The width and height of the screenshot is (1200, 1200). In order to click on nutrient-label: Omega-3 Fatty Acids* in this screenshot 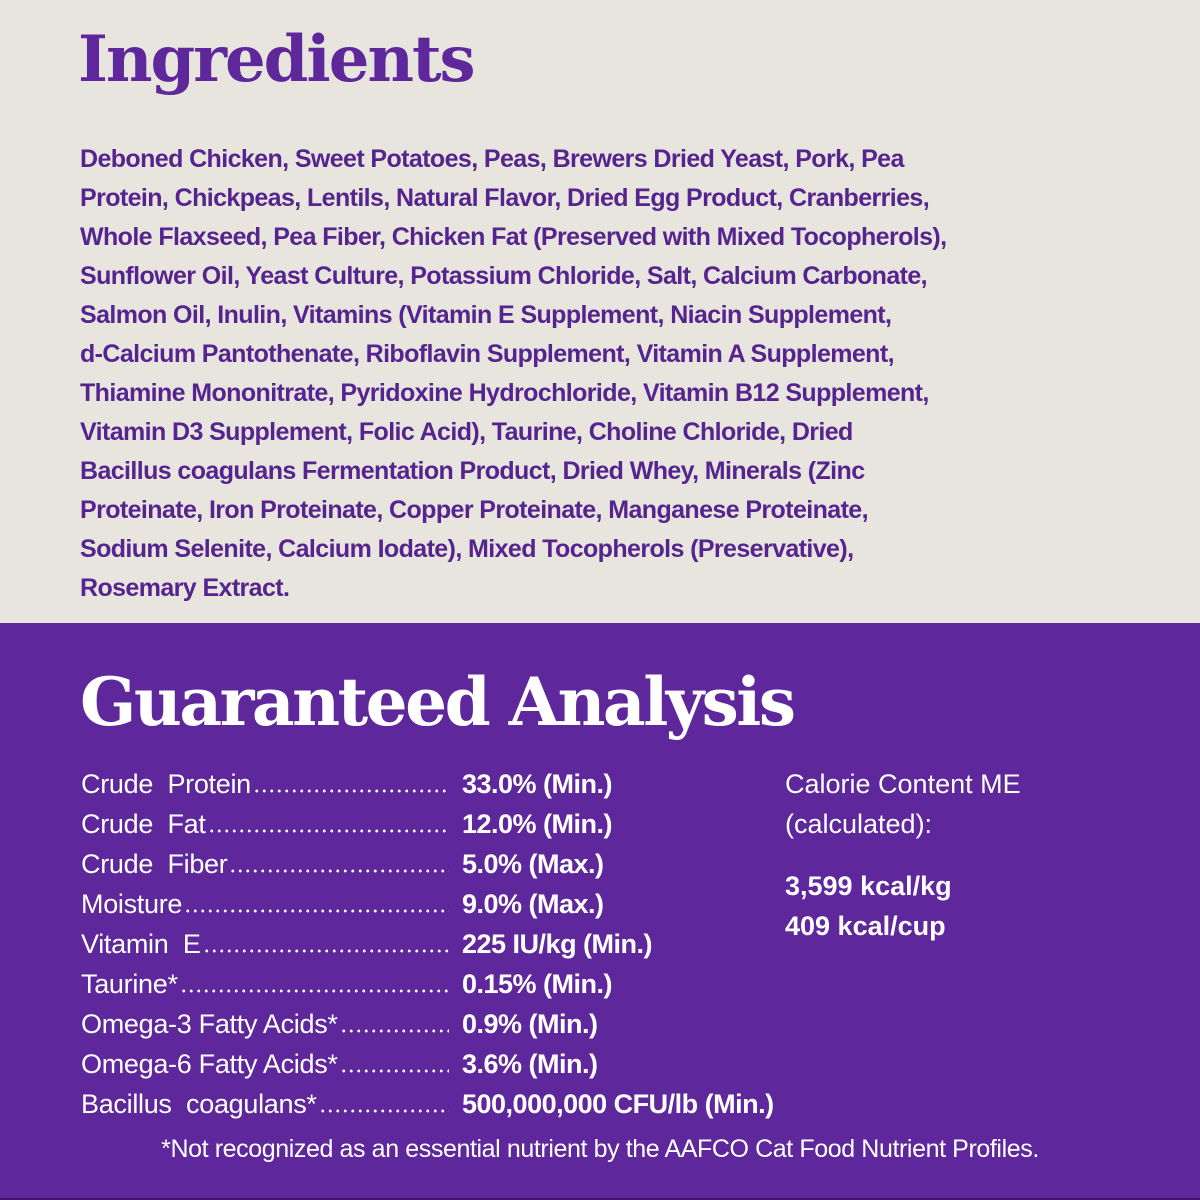, I will do `click(266, 1024)`.